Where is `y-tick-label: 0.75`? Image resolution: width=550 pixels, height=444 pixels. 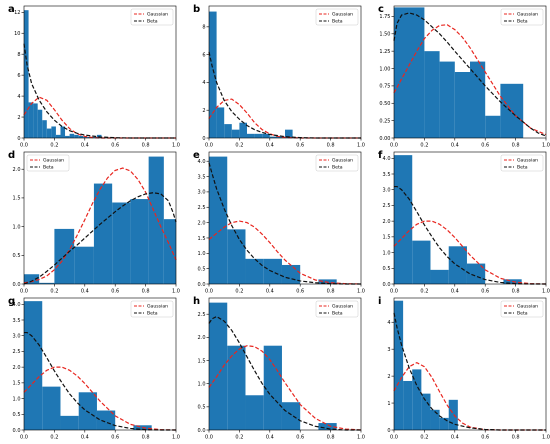 y-tick-label: 0.75 is located at coordinates (384, 87).